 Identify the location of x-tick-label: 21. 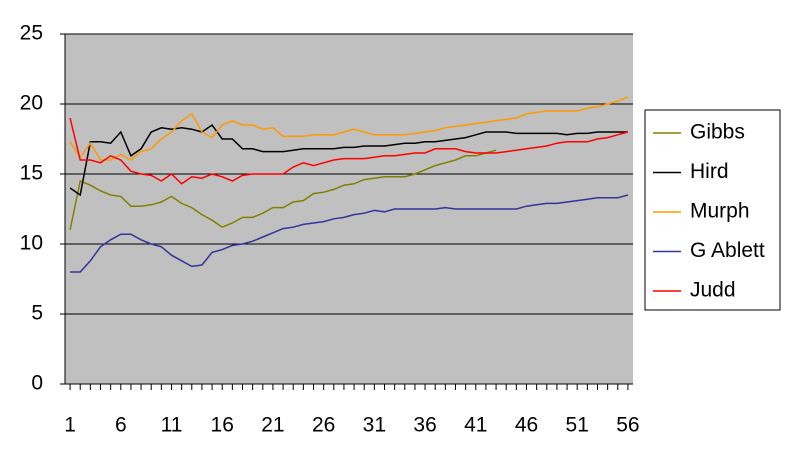
(272, 425).